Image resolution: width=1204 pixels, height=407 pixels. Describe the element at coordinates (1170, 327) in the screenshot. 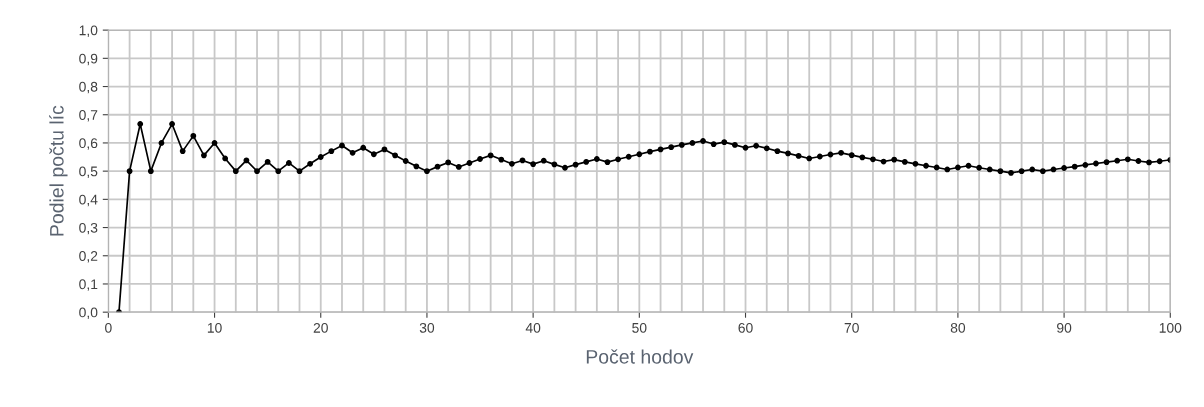

I see `x-tick-label: 100` at that location.